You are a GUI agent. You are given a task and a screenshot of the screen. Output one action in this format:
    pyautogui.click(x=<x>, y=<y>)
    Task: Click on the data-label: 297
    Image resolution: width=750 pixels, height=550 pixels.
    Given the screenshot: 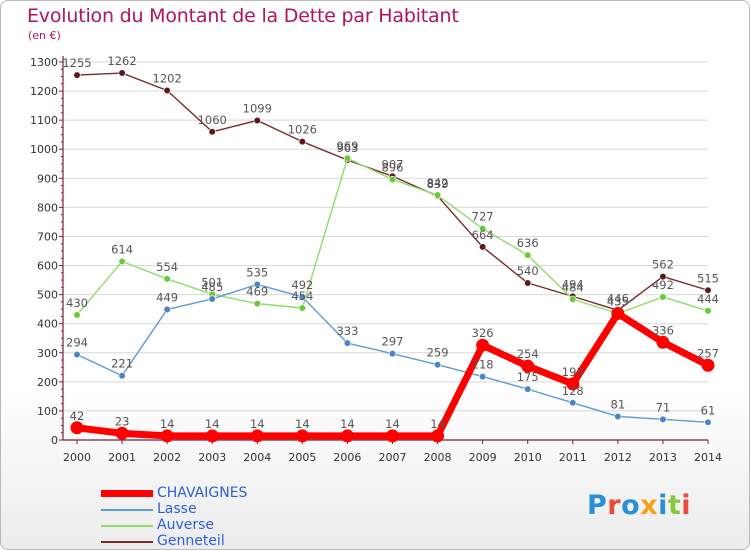 What is the action you would take?
    pyautogui.click(x=393, y=342)
    